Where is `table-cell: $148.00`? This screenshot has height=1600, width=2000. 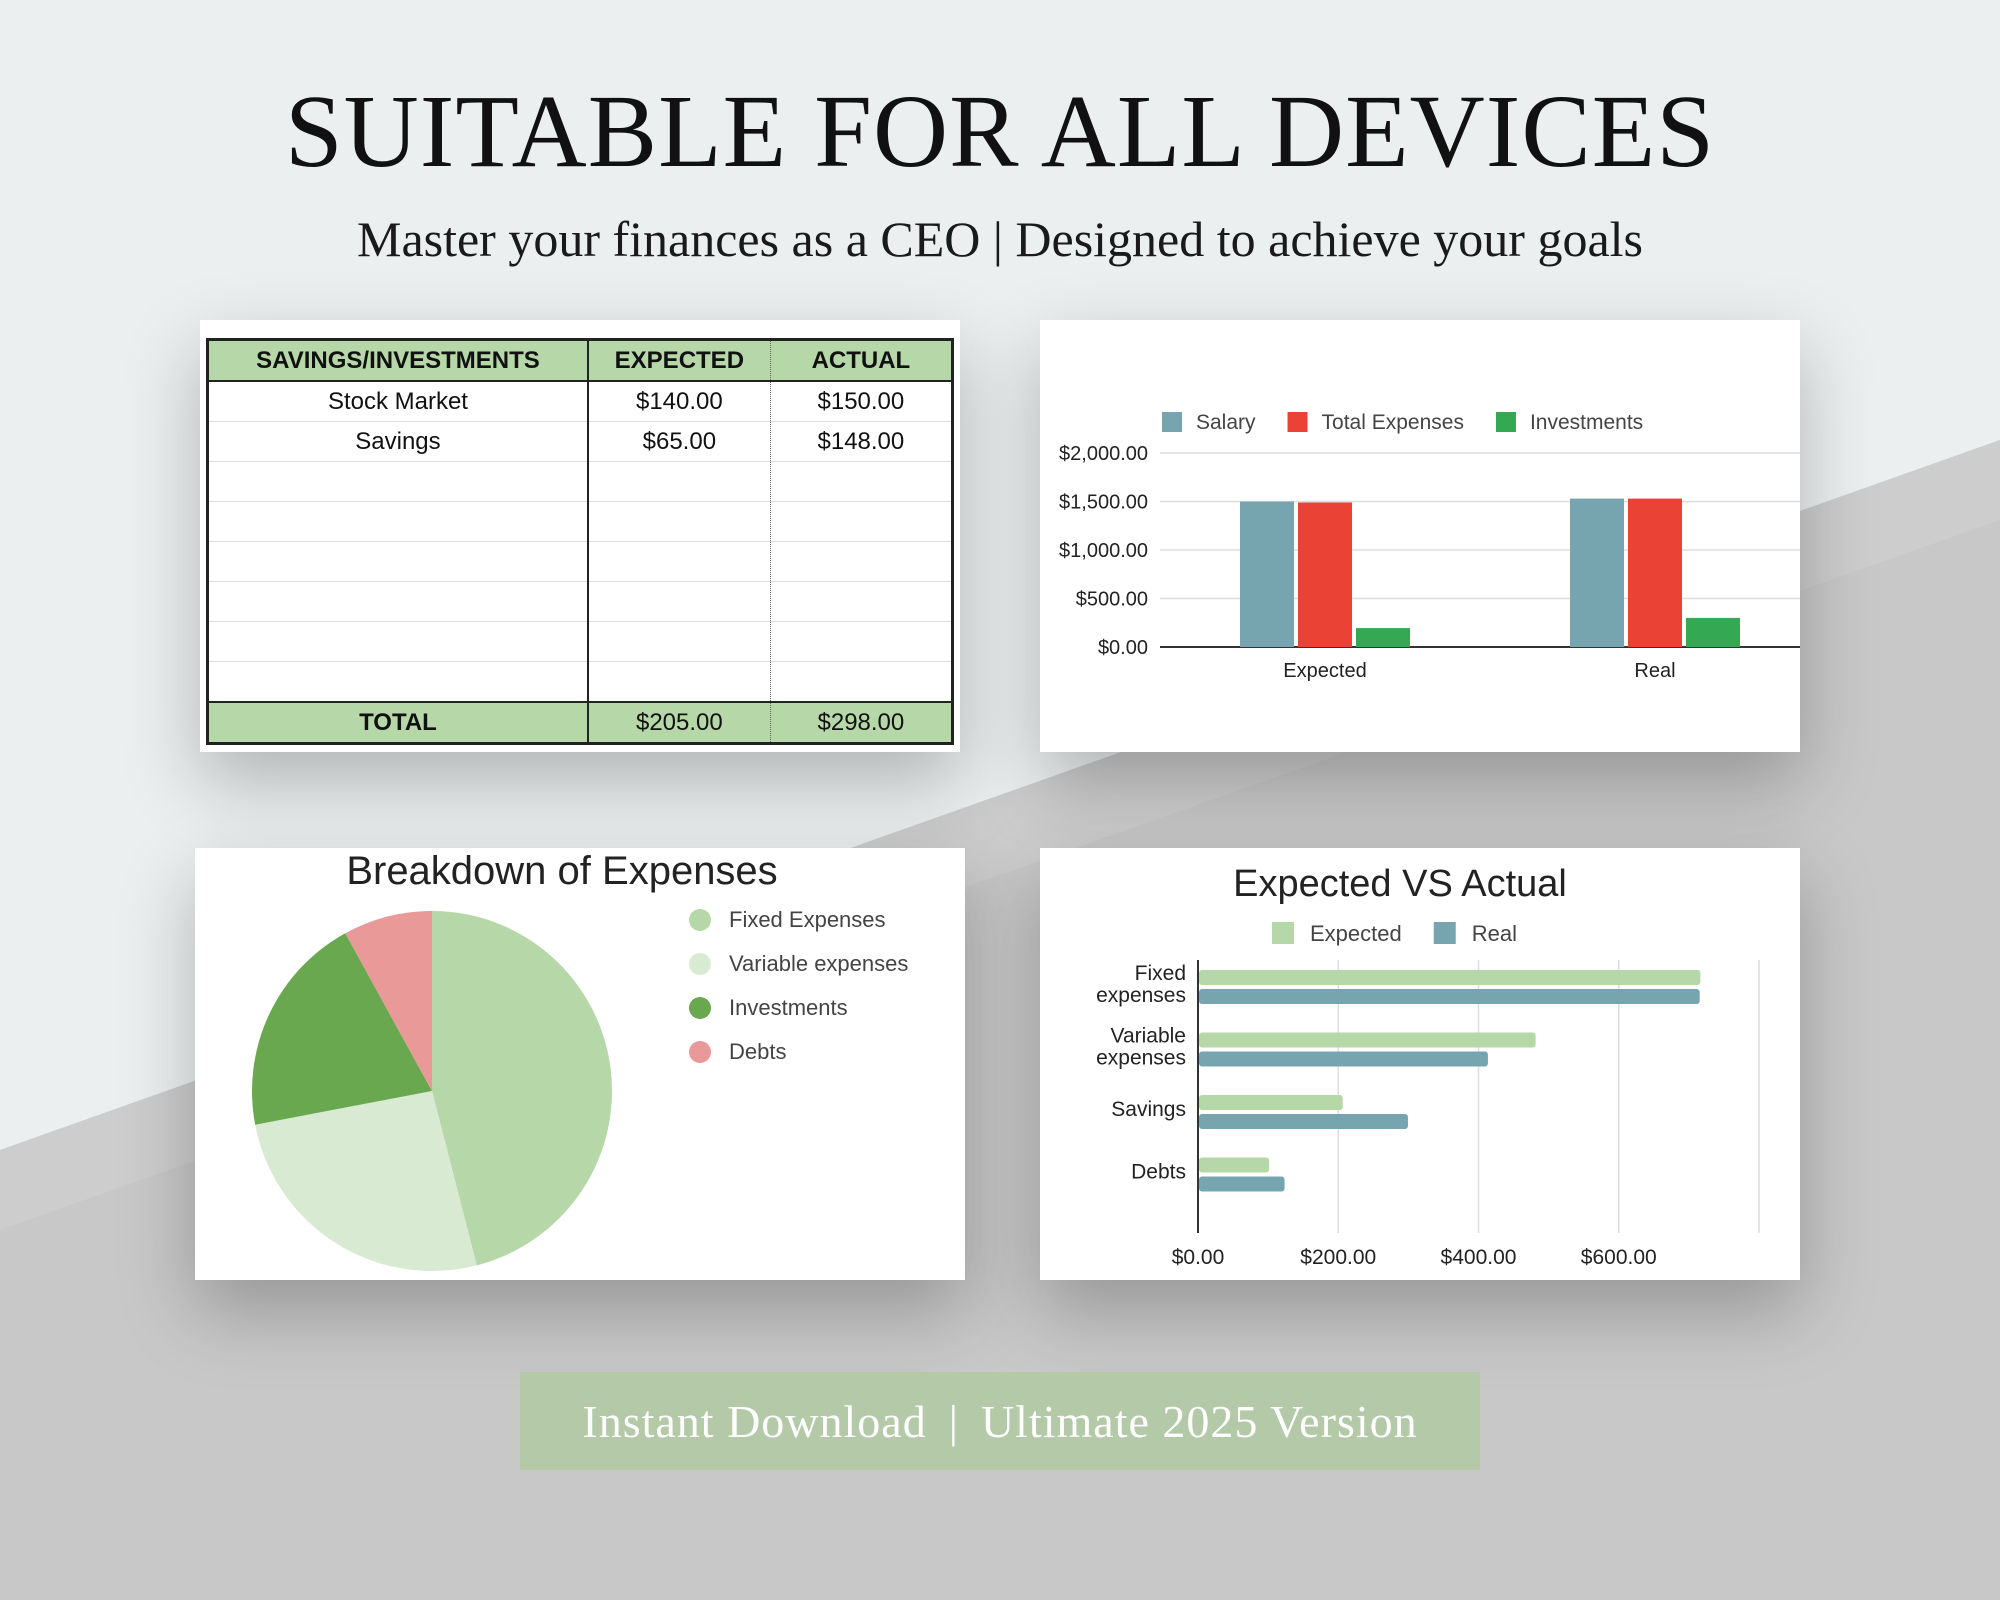 table-cell: $148.00 is located at coordinates (862, 441).